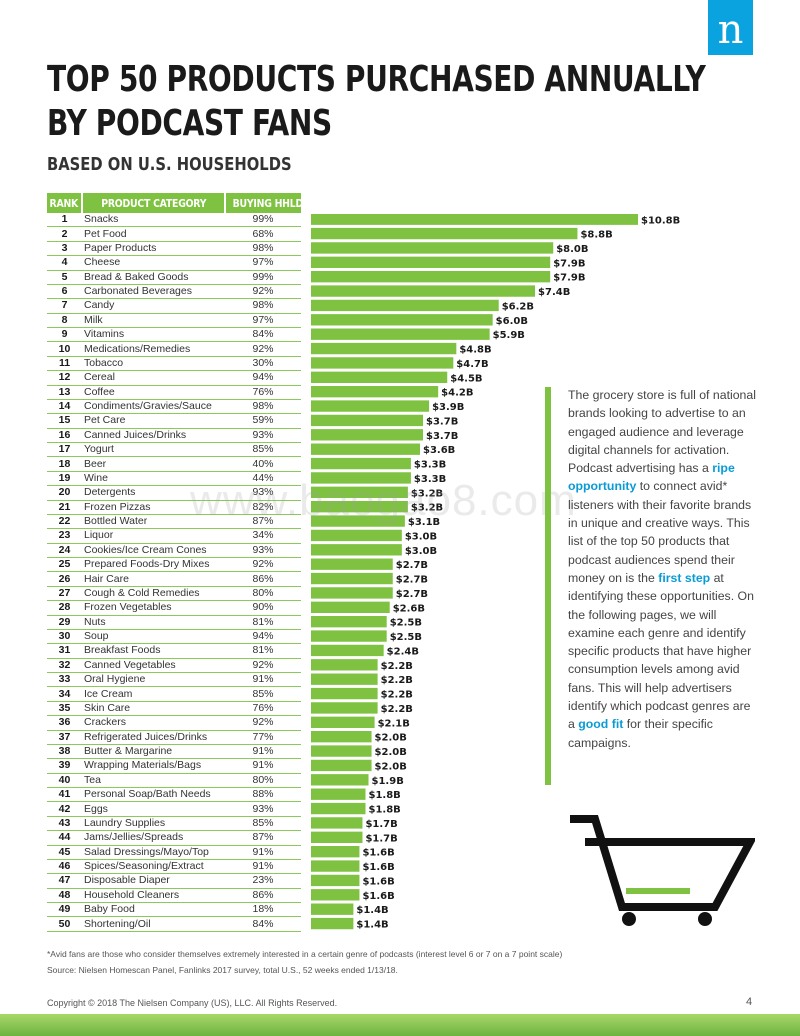  I want to click on buying-hhlds-cell: 44%, so click(263, 479).